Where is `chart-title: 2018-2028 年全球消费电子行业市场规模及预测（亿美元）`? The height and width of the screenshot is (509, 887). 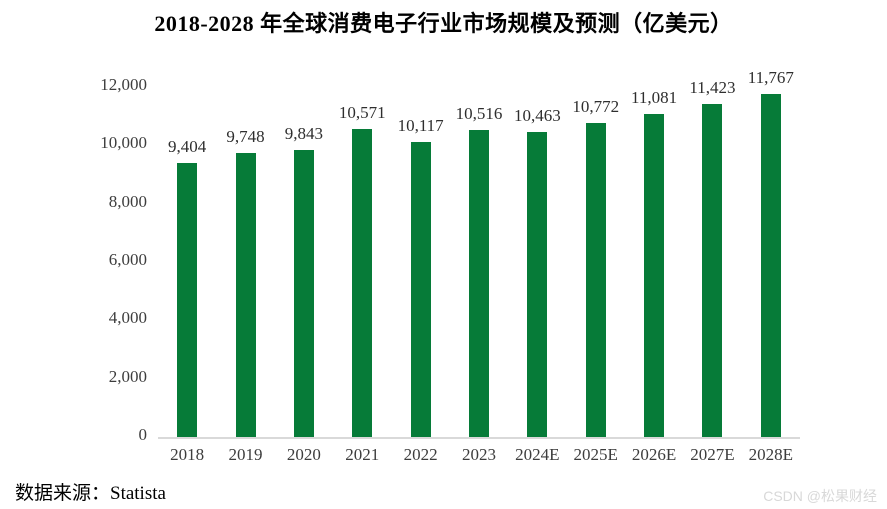
chart-title: 2018-2028 年全球消费电子行业市场规模及预测（亿美元） is located at coordinates (443, 23).